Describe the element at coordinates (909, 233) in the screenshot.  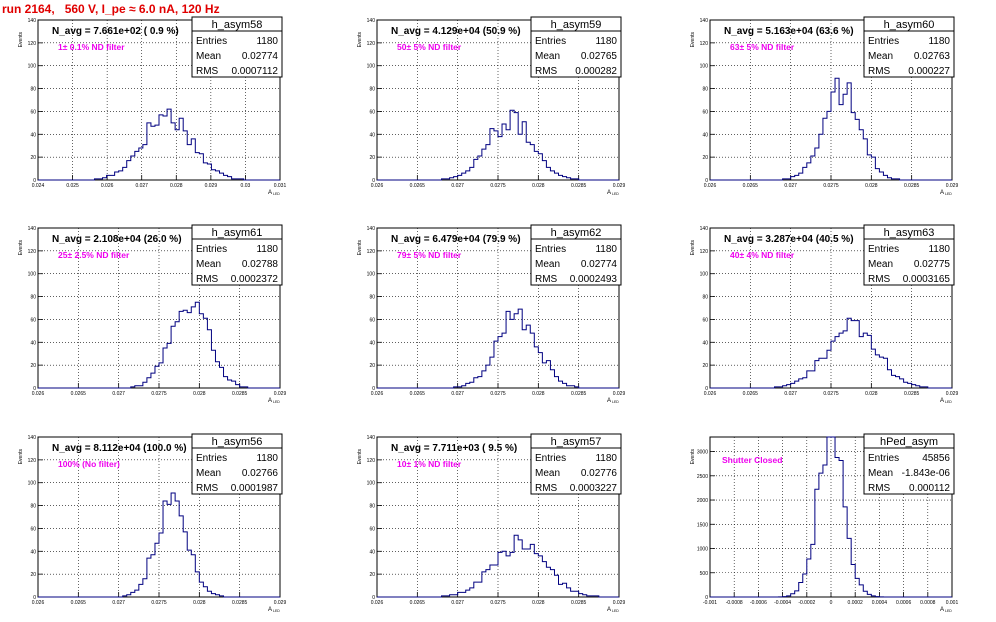
I see `stats-title: h_asym63` at that location.